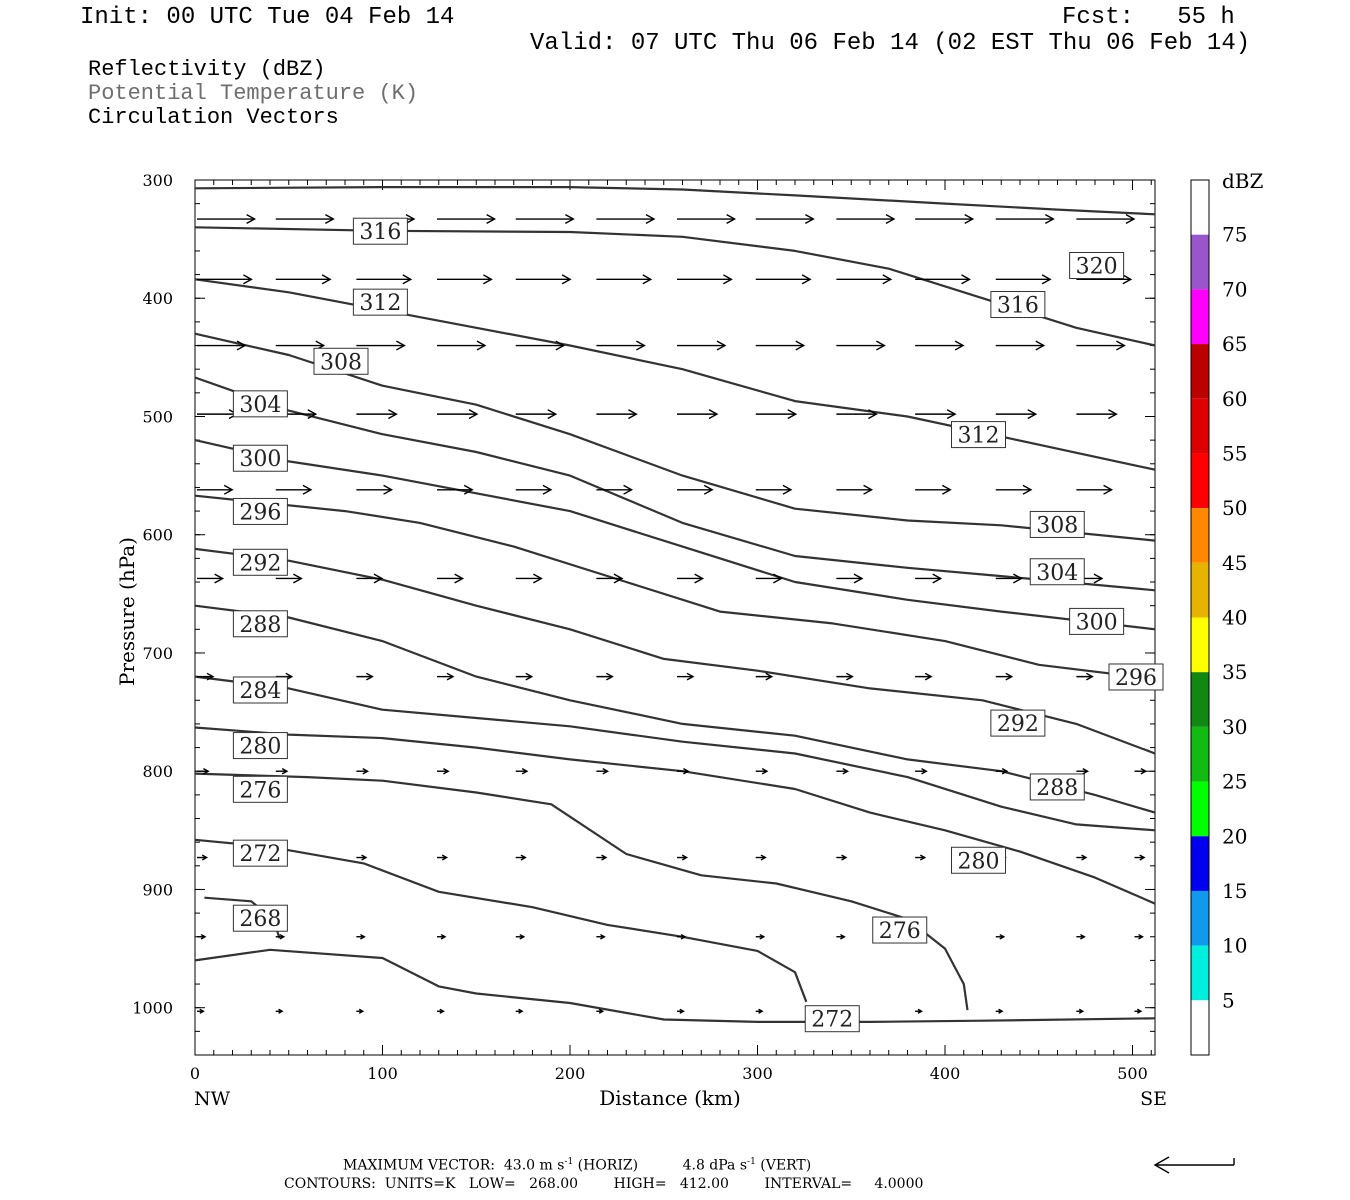 The height and width of the screenshot is (1200, 1350). What do you see at coordinates (157, 653) in the screenshot?
I see `y-tick-label: 700` at bounding box center [157, 653].